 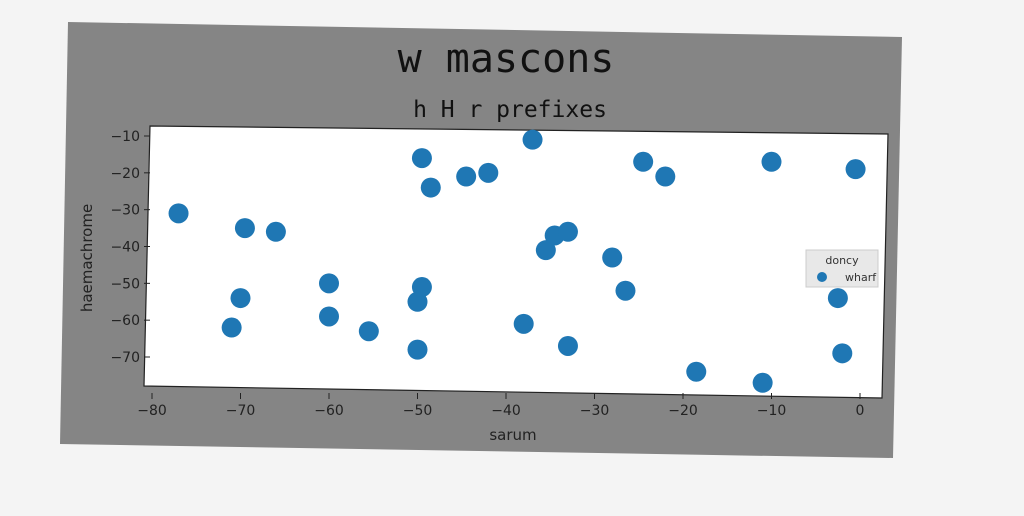 What do you see at coordinates (772, 411) in the screenshot?
I see `x-tick-label: −10` at bounding box center [772, 411].